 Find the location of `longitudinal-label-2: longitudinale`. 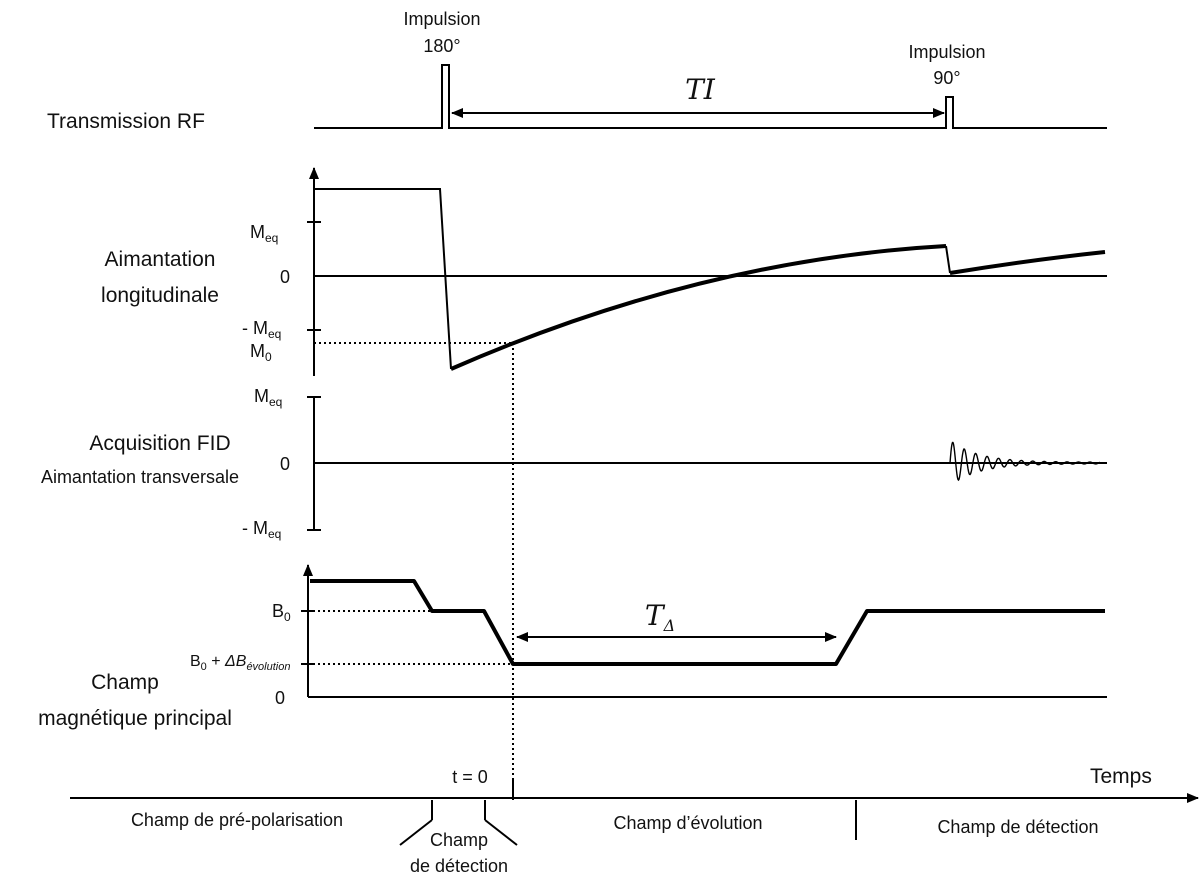

longitudinal-label-2: longitudinale is located at coordinates (160, 295).